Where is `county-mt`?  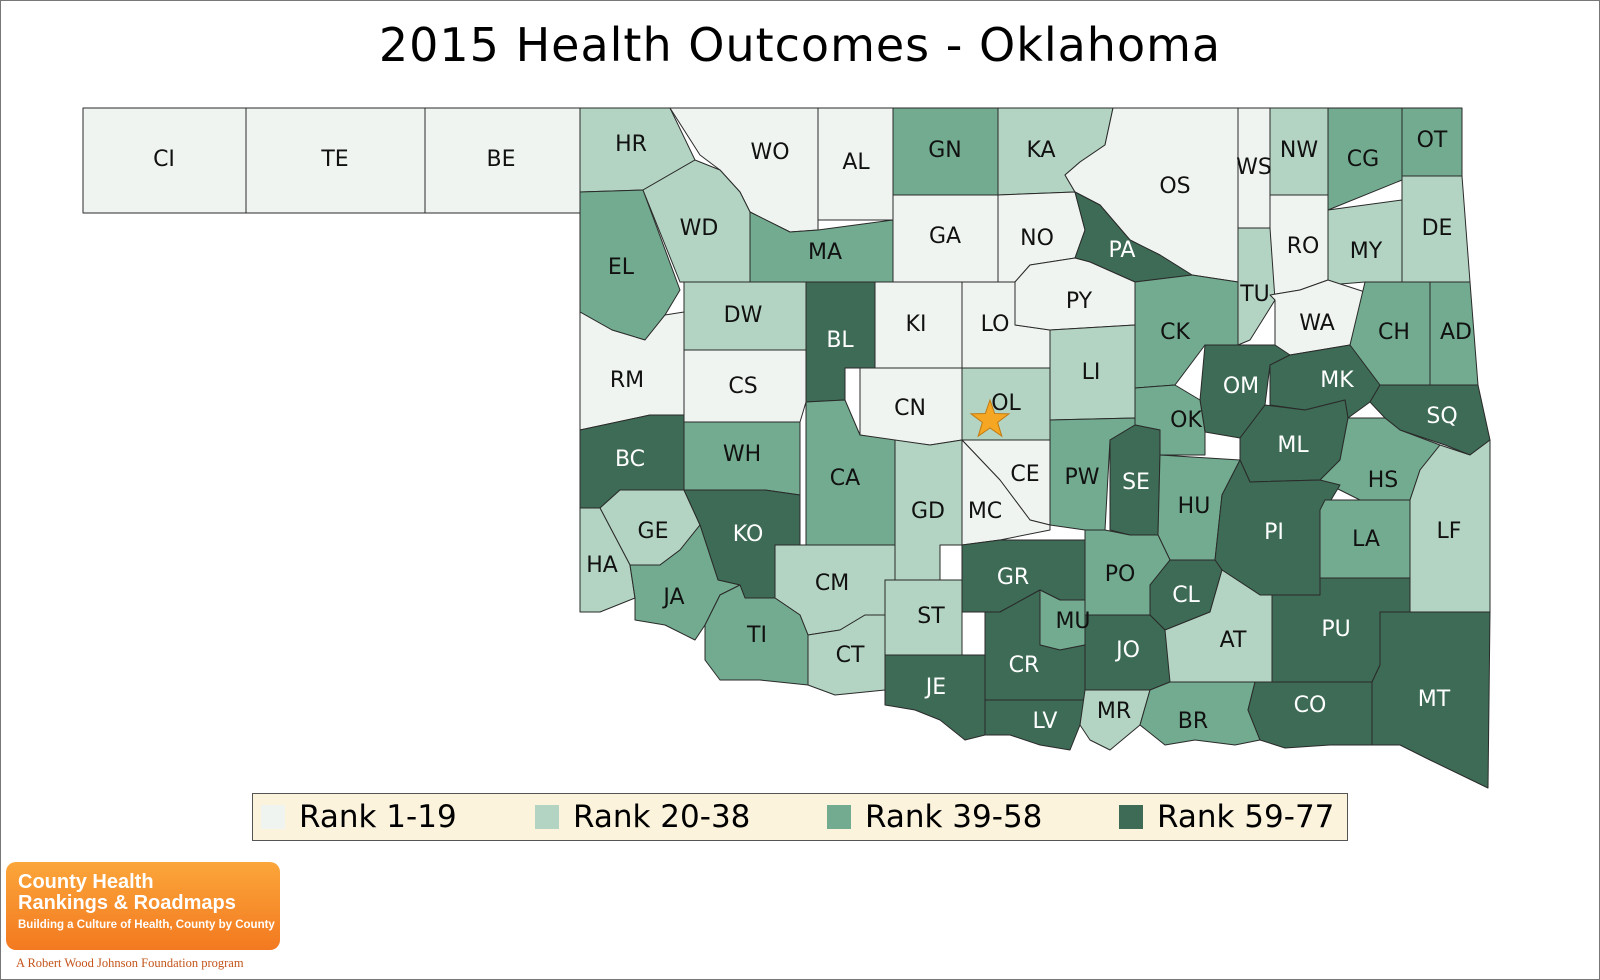
county-mt is located at coordinates (1431, 700).